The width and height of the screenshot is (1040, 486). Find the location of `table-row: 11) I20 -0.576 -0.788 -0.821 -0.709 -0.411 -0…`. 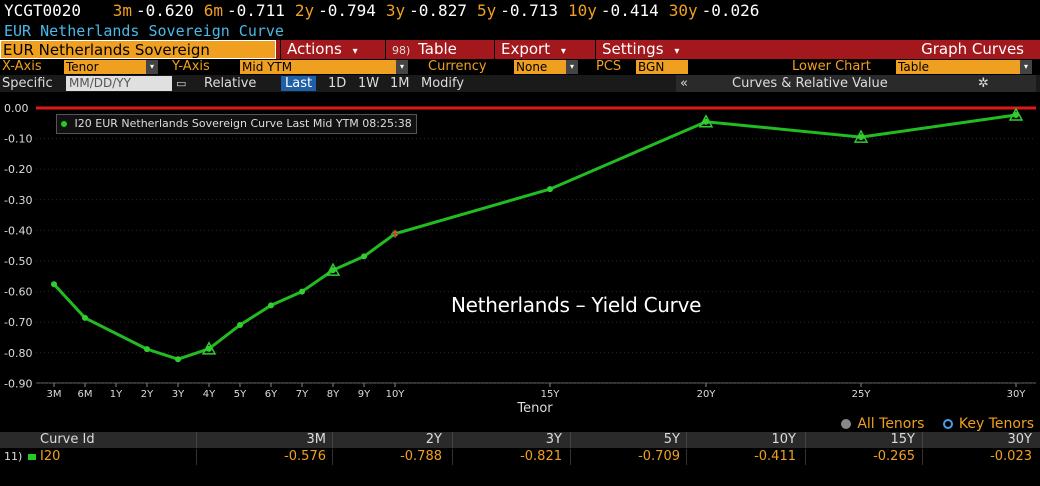

table-row: 11) I20 -0.576 -0.788 -0.821 -0.709 -0.411 -0… is located at coordinates (520, 457).